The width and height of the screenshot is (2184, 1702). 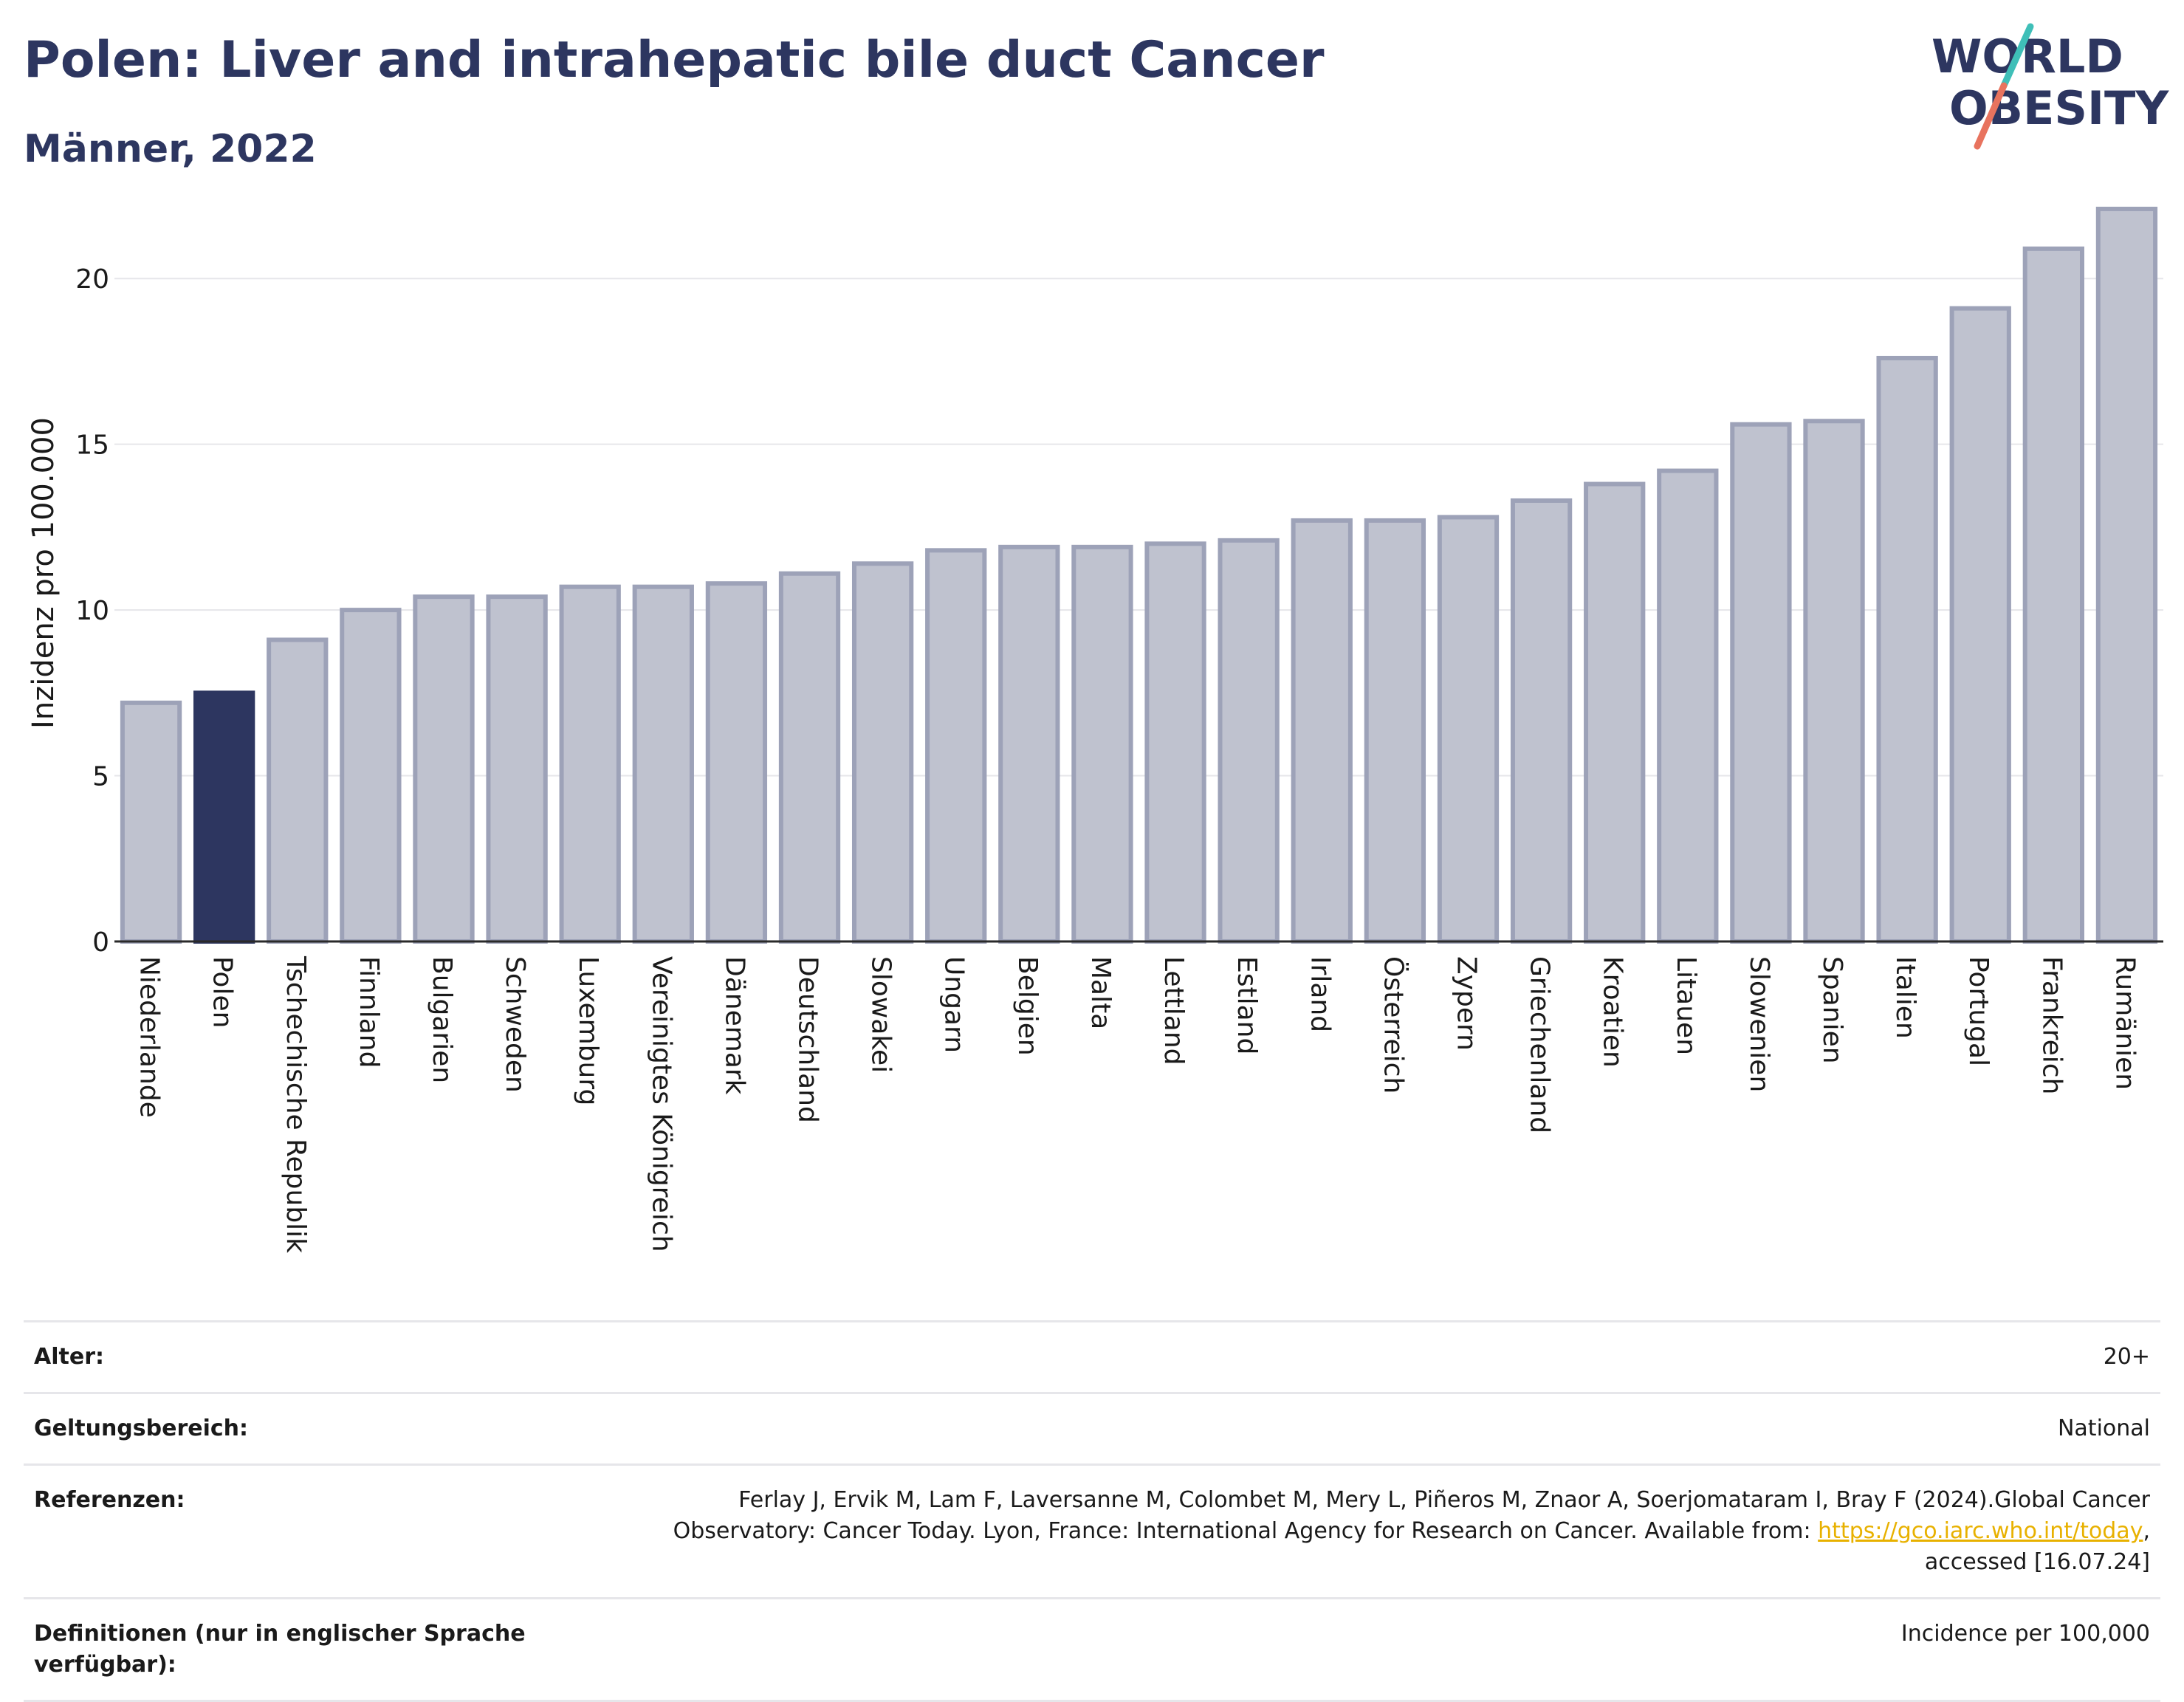 What do you see at coordinates (1832, 1010) in the screenshot?
I see `x-tick-label: Spanien` at bounding box center [1832, 1010].